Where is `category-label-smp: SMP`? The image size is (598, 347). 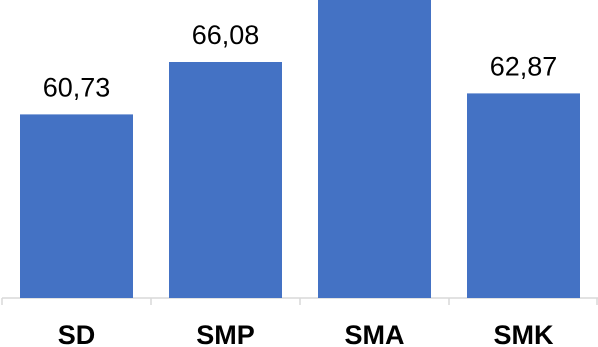 category-label-smp: SMP is located at coordinates (225, 333).